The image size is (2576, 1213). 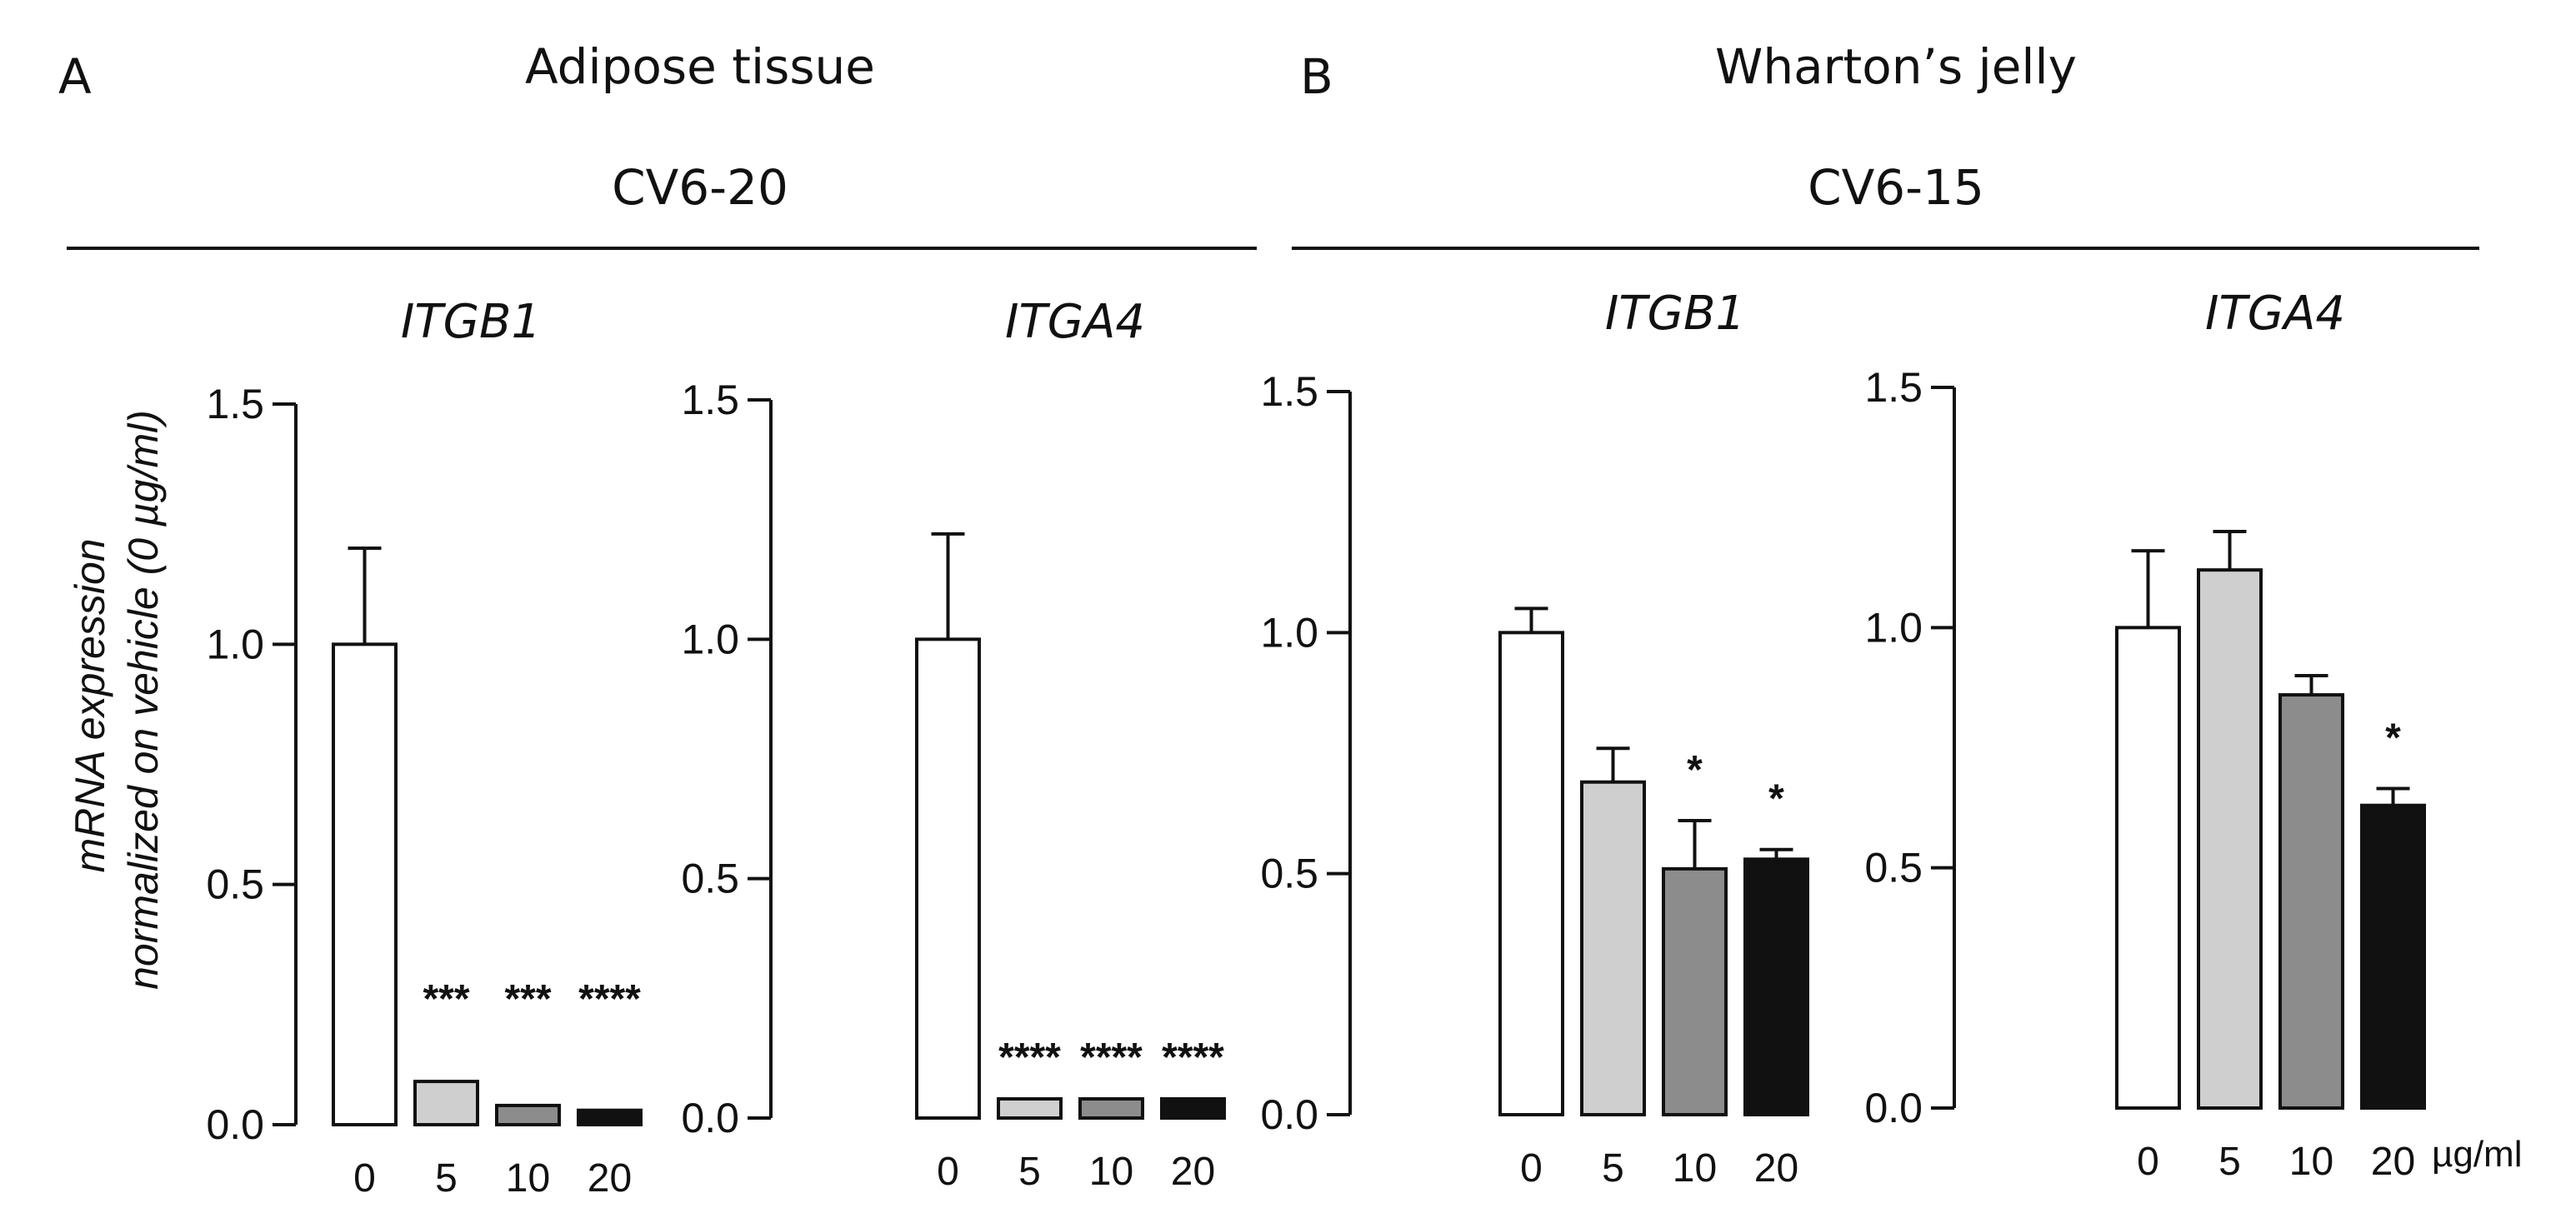 I want to click on x-unit-label: µg/ml, so click(x=2477, y=1154).